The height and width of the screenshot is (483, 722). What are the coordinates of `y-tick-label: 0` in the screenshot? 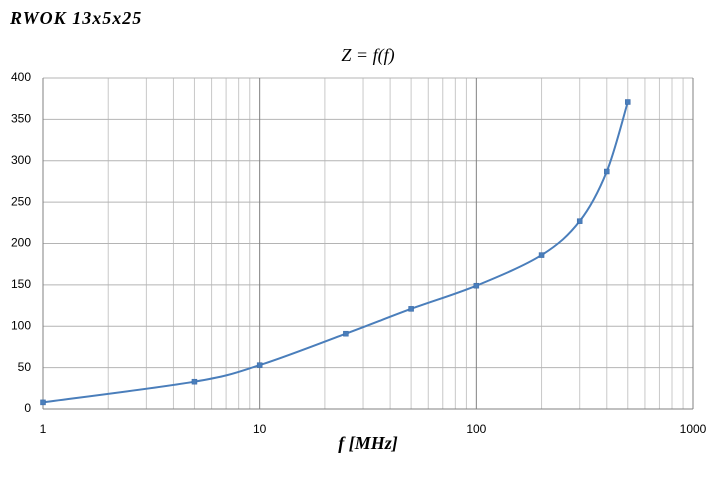 It's located at (27, 408).